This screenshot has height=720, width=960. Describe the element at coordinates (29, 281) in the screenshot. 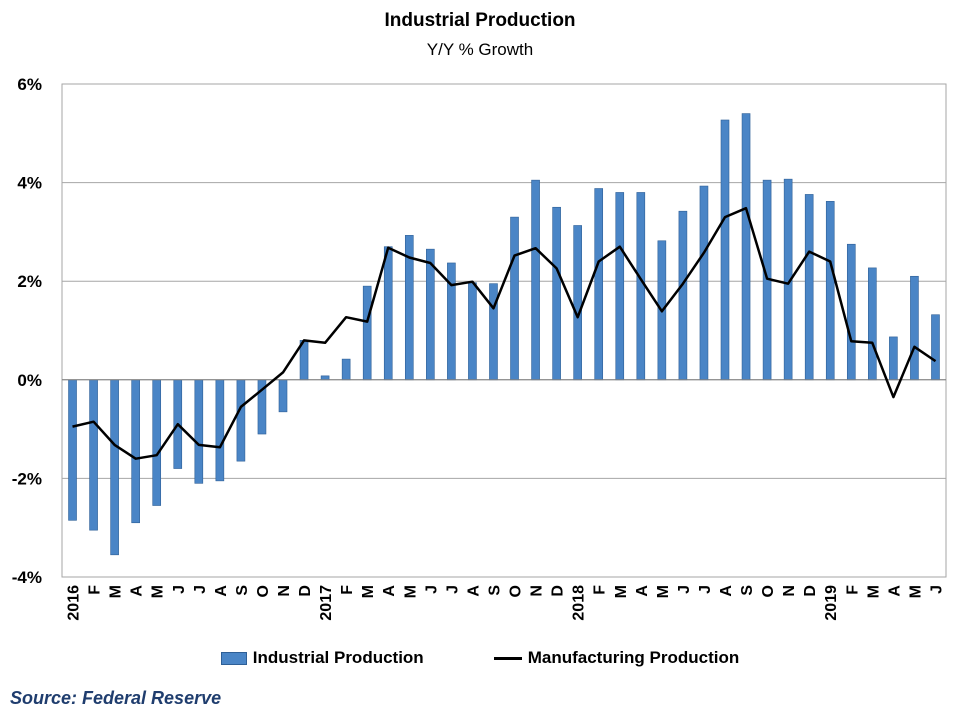

I see `y-tick-label: 2%` at that location.